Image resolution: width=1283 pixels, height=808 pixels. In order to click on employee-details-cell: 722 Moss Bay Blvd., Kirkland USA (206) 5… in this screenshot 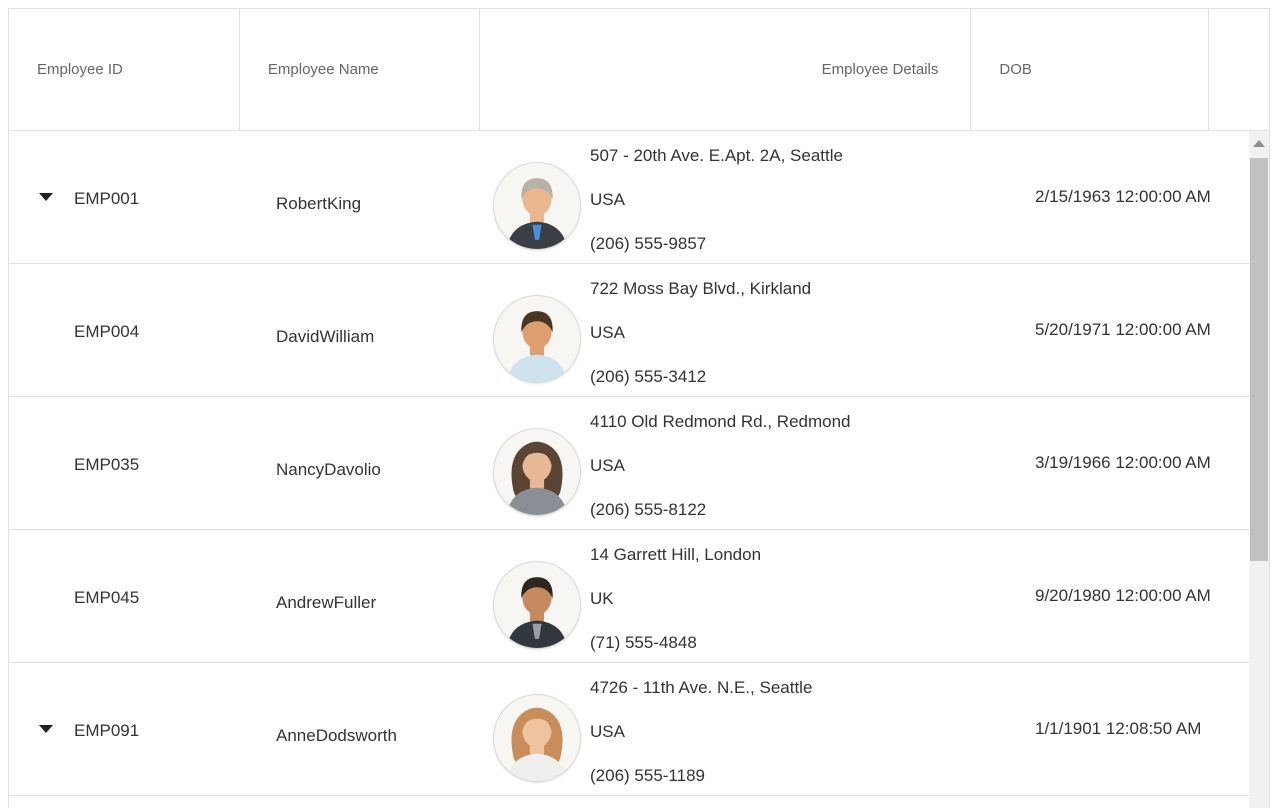, I will do `click(749, 330)`.